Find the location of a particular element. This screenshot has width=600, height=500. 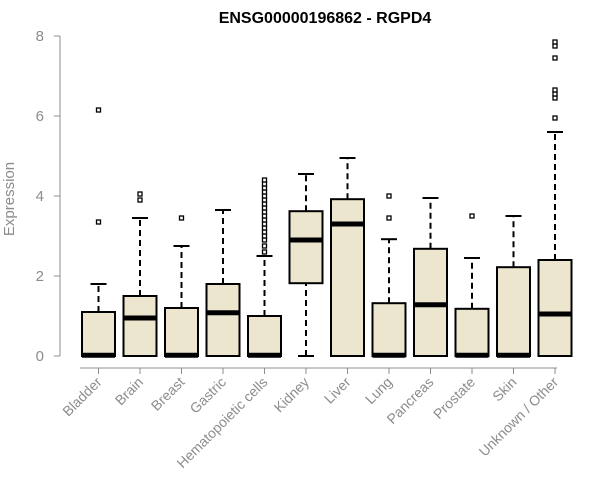

y-tick-label: 6 is located at coordinates (40, 116).